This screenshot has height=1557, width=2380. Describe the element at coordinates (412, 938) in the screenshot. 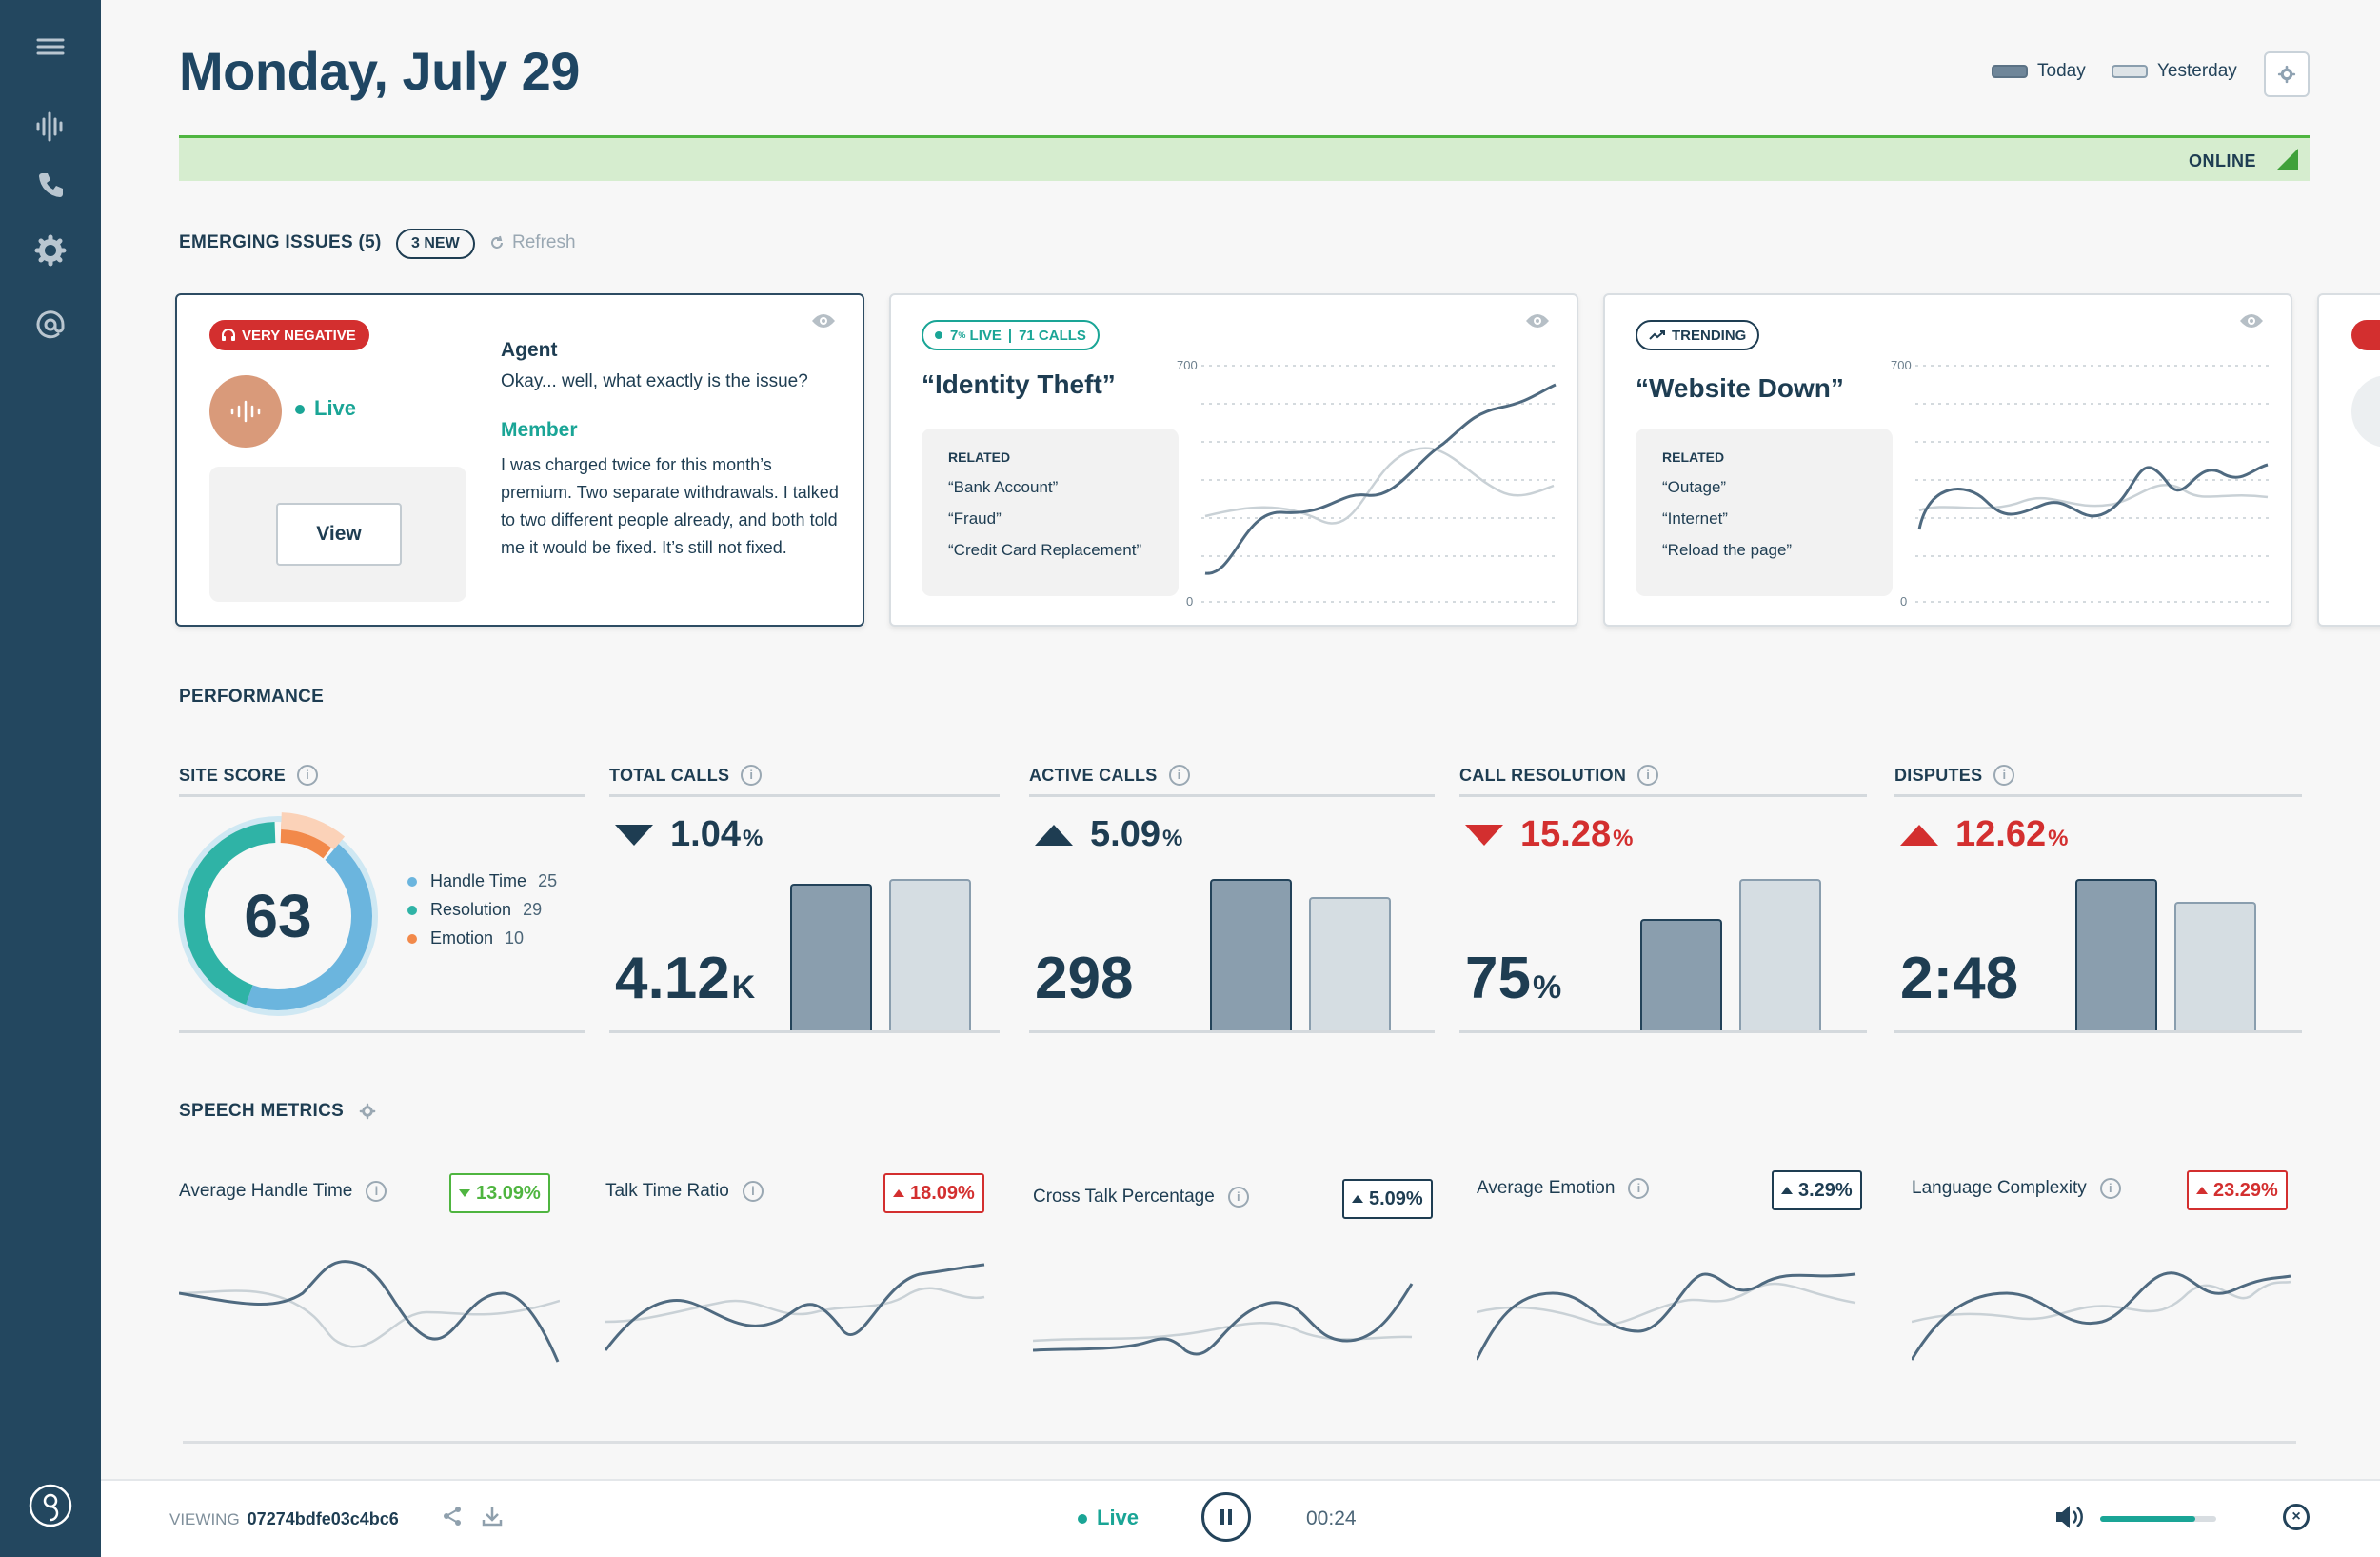

I see `emotion-dot` at that location.